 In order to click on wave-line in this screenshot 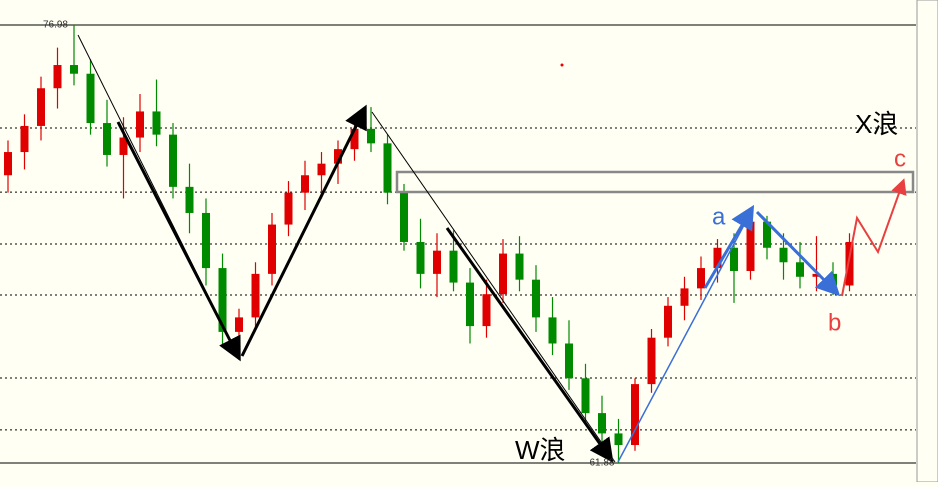, I will do `click(685, 336)`.